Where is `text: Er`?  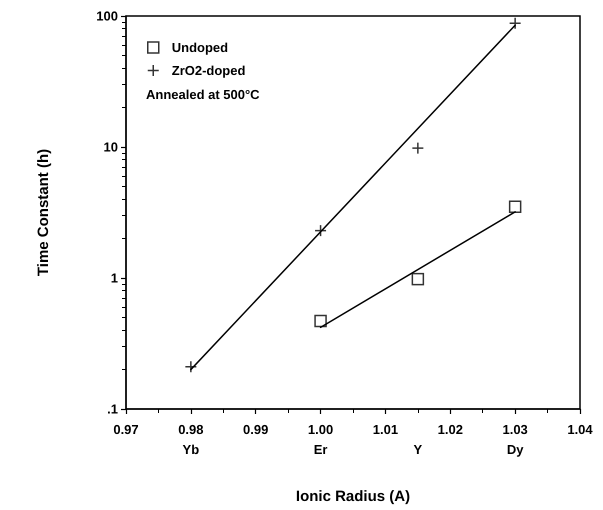 text: Er is located at coordinates (321, 449).